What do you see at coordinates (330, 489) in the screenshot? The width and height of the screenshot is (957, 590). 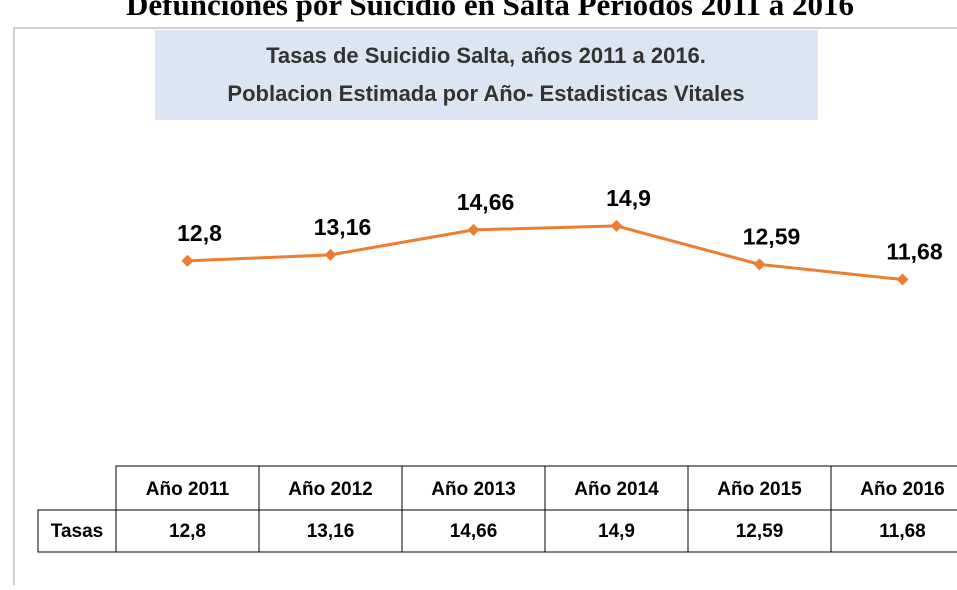 I see `table-header: Año 2012` at bounding box center [330, 489].